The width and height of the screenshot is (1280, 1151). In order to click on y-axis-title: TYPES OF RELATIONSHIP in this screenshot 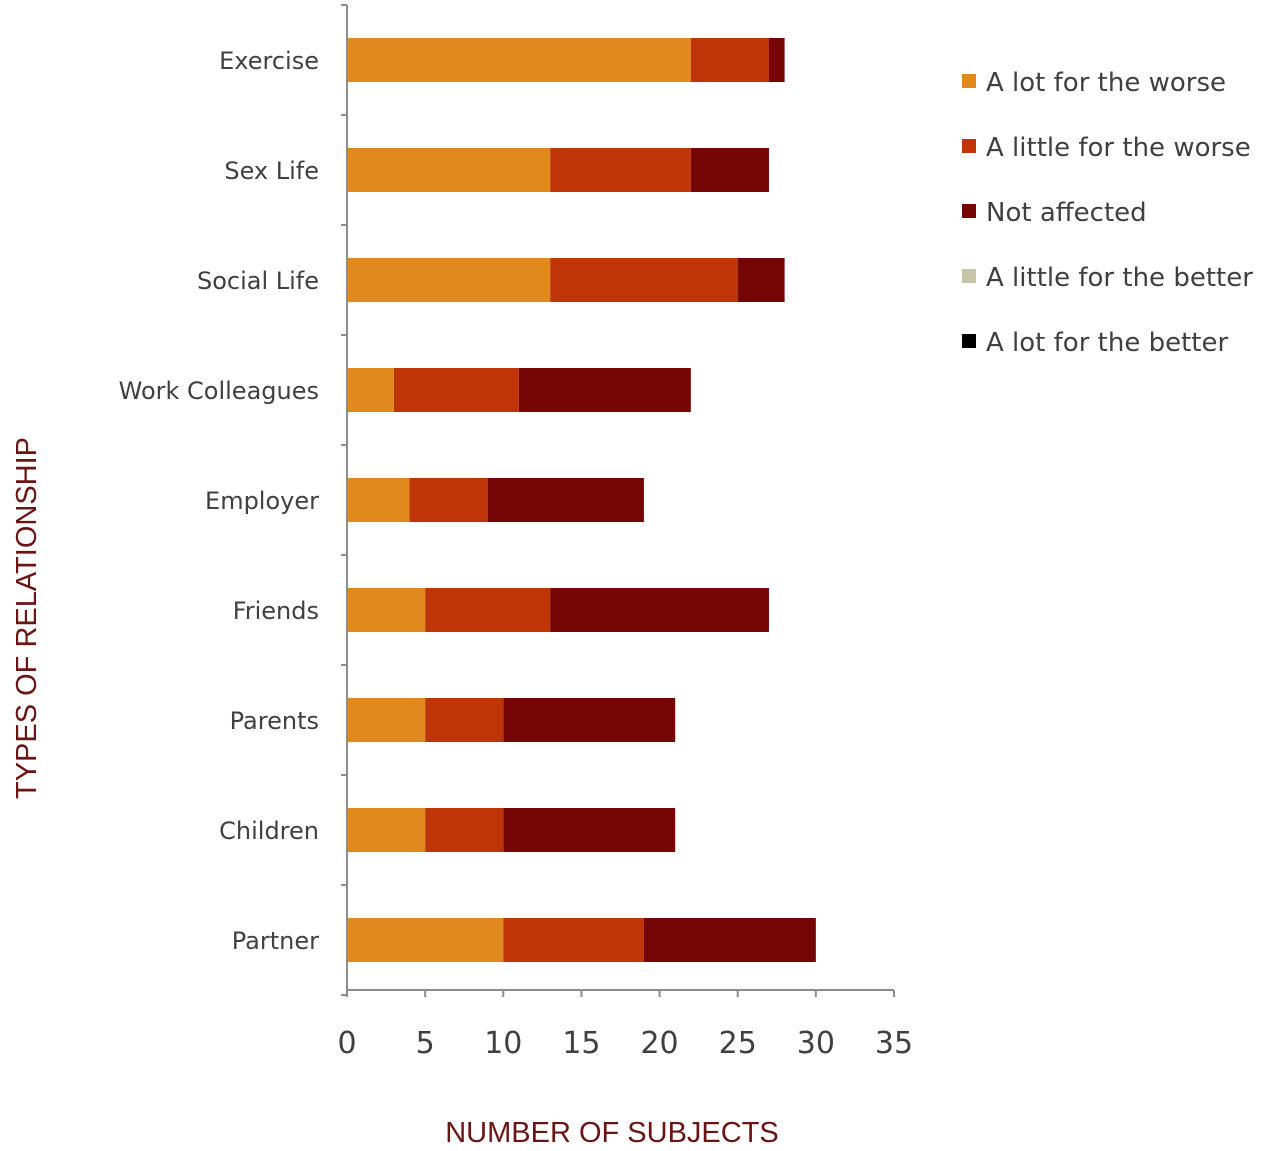, I will do `click(27, 618)`.